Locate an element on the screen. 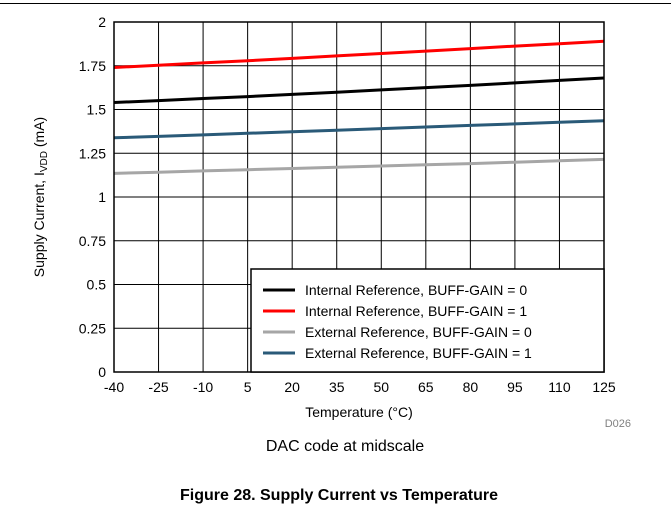 This screenshot has height=508, width=671. x-tick-label: 110 is located at coordinates (559, 387).